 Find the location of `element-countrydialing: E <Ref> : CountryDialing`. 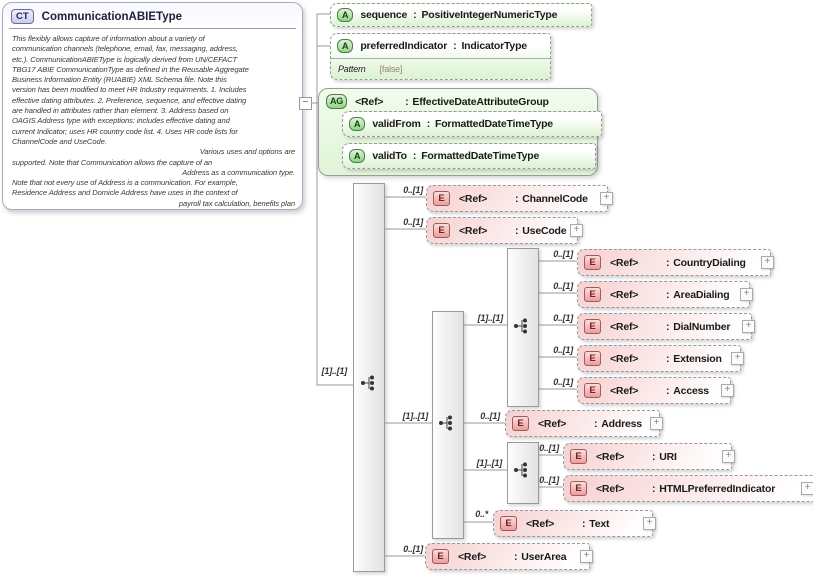

element-countrydialing: E <Ref> : CountryDialing is located at coordinates (674, 262).